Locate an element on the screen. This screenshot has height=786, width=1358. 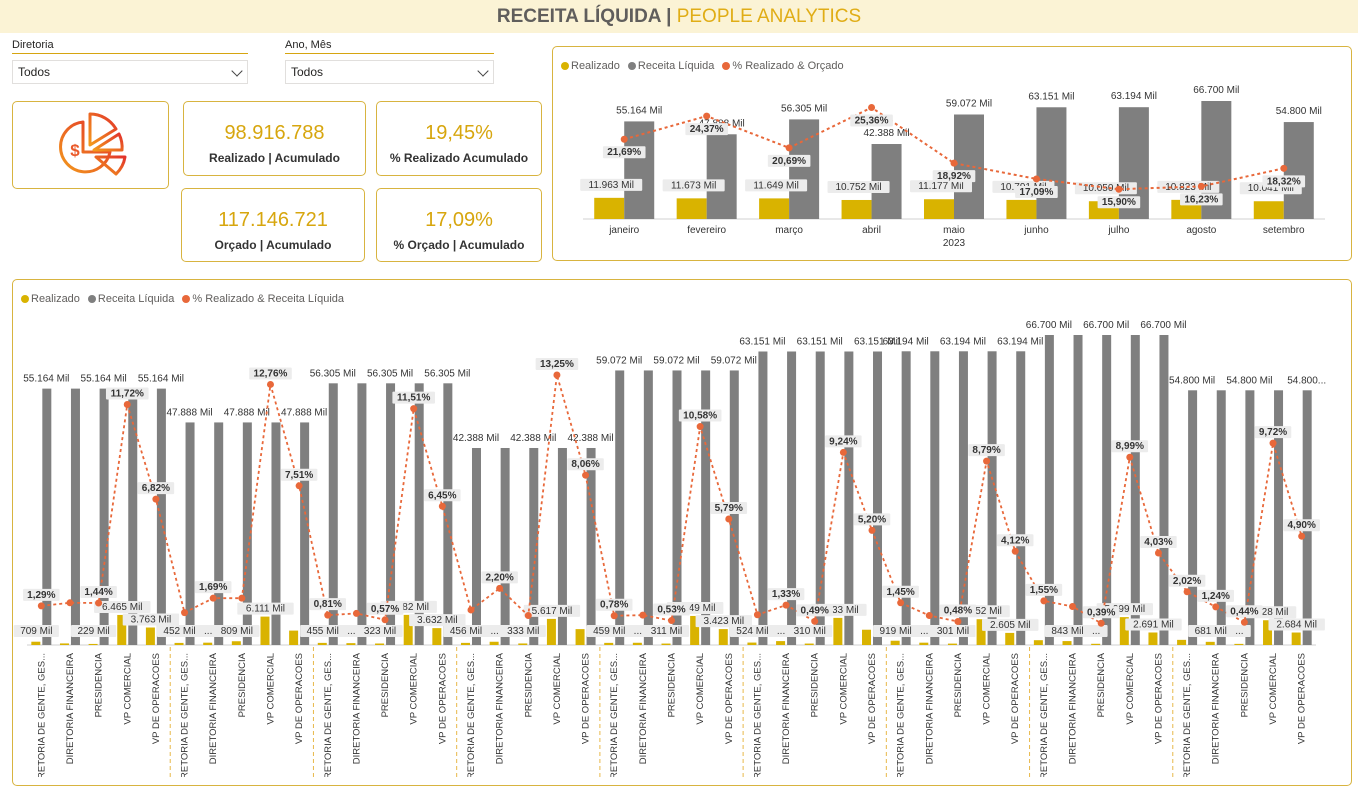
card-pct-orcado-acumulado: 17,09% % Orçado | Acumulado is located at coordinates (459, 225).